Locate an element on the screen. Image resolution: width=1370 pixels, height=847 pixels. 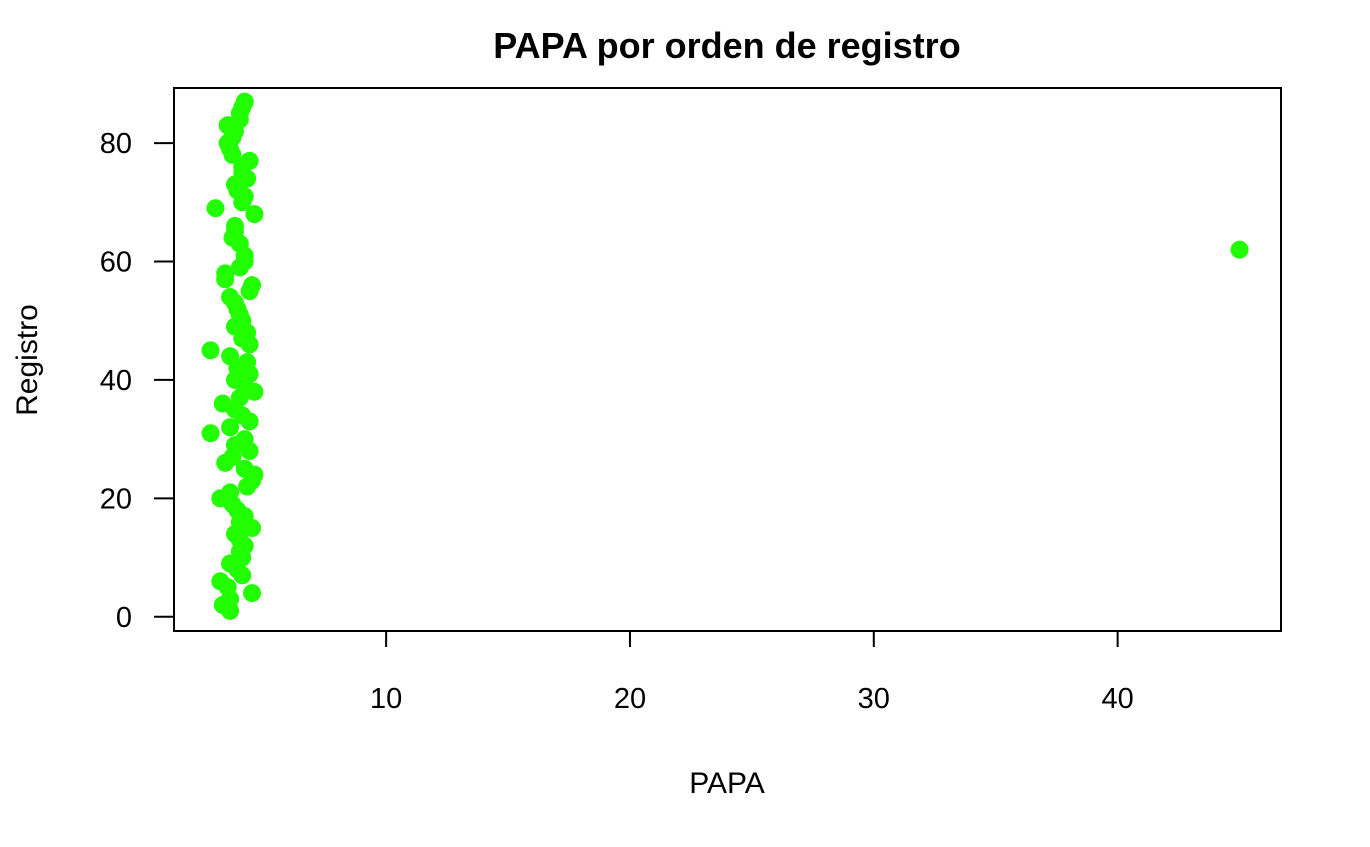
chart-title: PAPA por orden de registro is located at coordinates (726, 45).